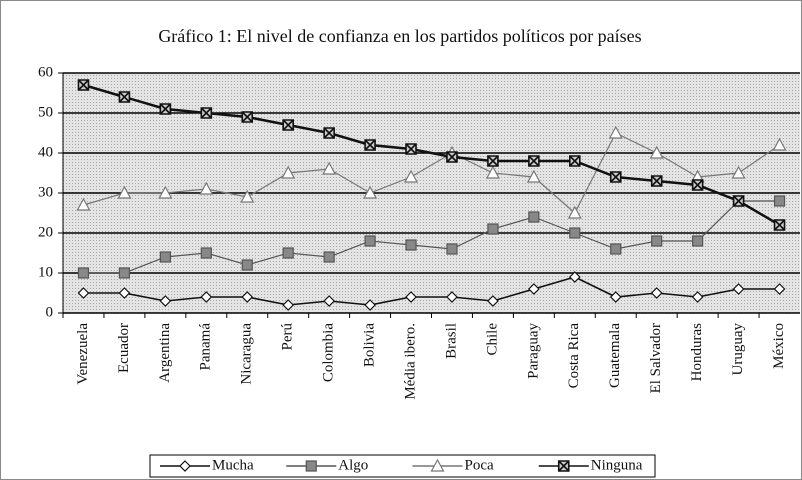 This screenshot has height=480, width=802. Describe the element at coordinates (656, 358) in the screenshot. I see `x-tick-label: El Salvador` at that location.